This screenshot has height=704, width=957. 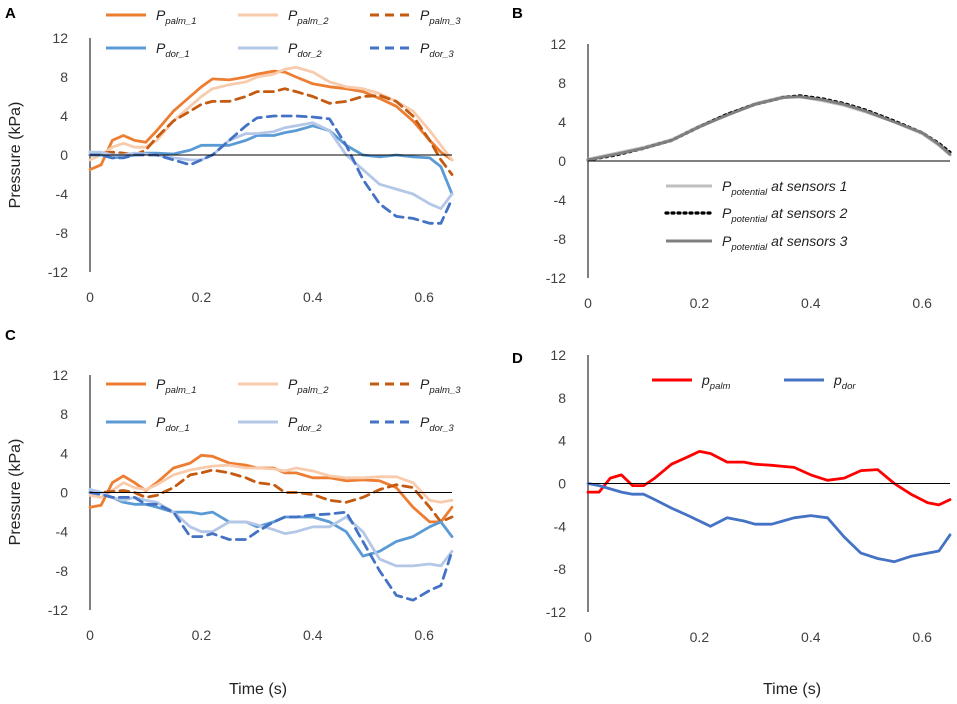 I want to click on series-line-p-palm, so click(x=769, y=478).